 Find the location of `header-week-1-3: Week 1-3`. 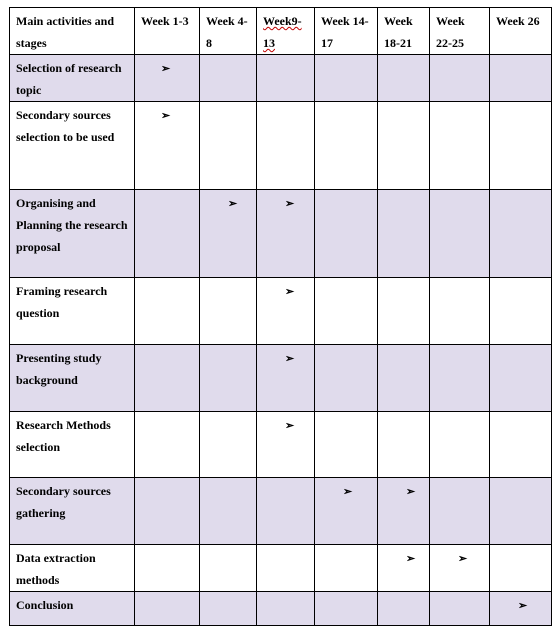

header-week-1-3: Week 1-3 is located at coordinates (167, 31).